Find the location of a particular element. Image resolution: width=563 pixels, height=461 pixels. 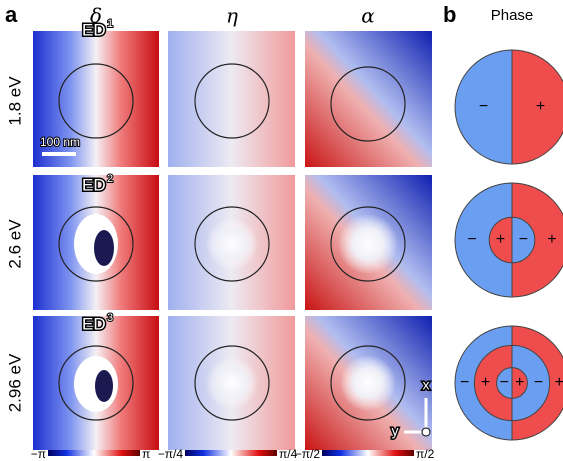

colorbar-min: −π/2 is located at coordinates (308, 454).